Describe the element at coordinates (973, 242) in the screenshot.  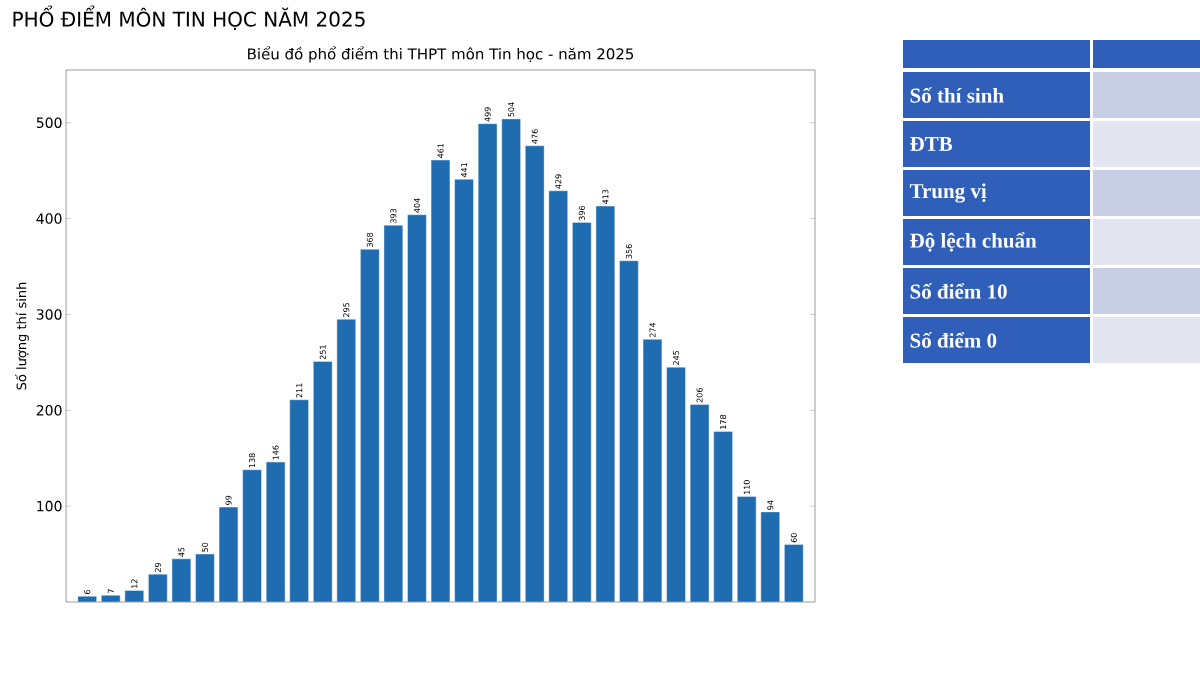
I see `text: Độ lệch chuẩn` at that location.